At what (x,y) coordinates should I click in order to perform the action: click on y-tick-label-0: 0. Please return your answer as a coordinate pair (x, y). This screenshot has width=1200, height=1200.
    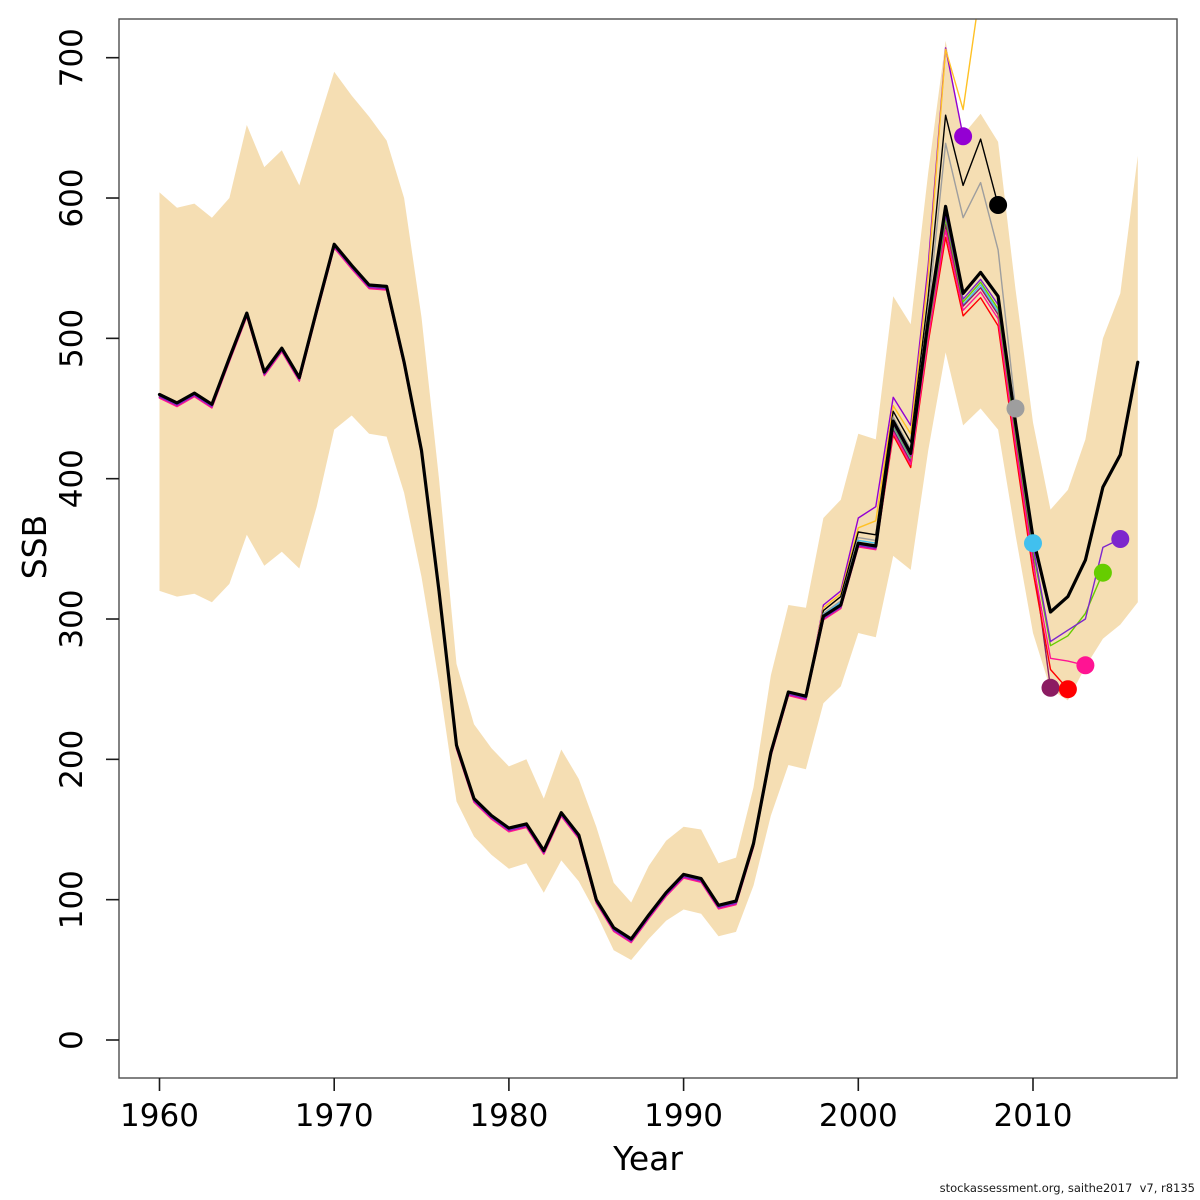
    Looking at the image, I should click on (72, 1040).